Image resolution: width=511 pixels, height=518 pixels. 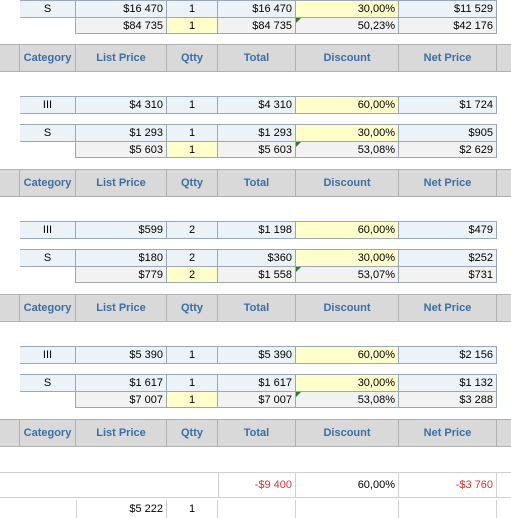 What do you see at coordinates (448, 400) in the screenshot?
I see `net-price-cell: $3 288` at bounding box center [448, 400].